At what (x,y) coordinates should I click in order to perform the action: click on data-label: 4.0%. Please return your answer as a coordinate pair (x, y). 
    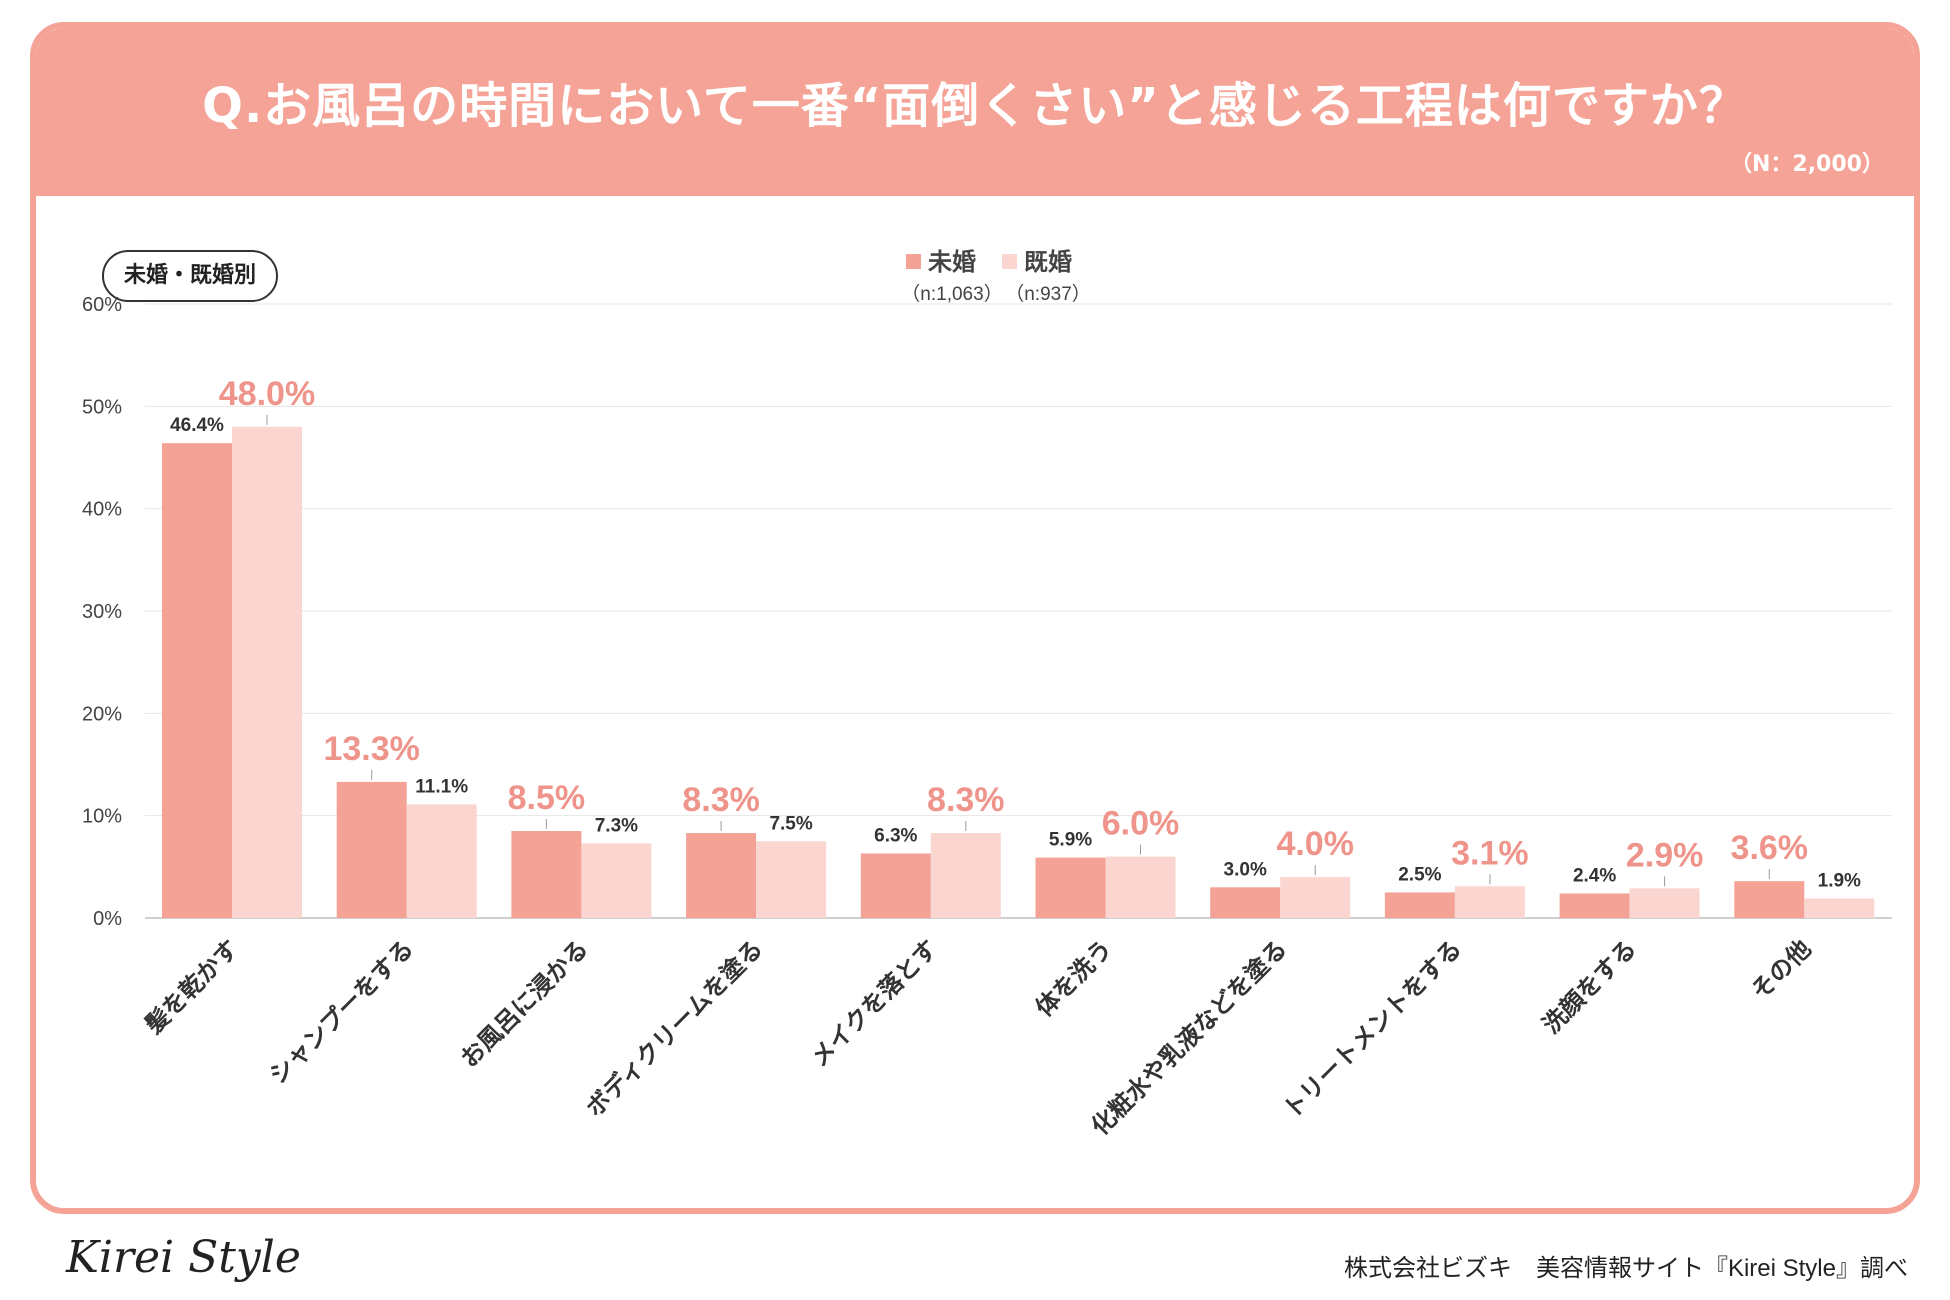
    Looking at the image, I should click on (1315, 844).